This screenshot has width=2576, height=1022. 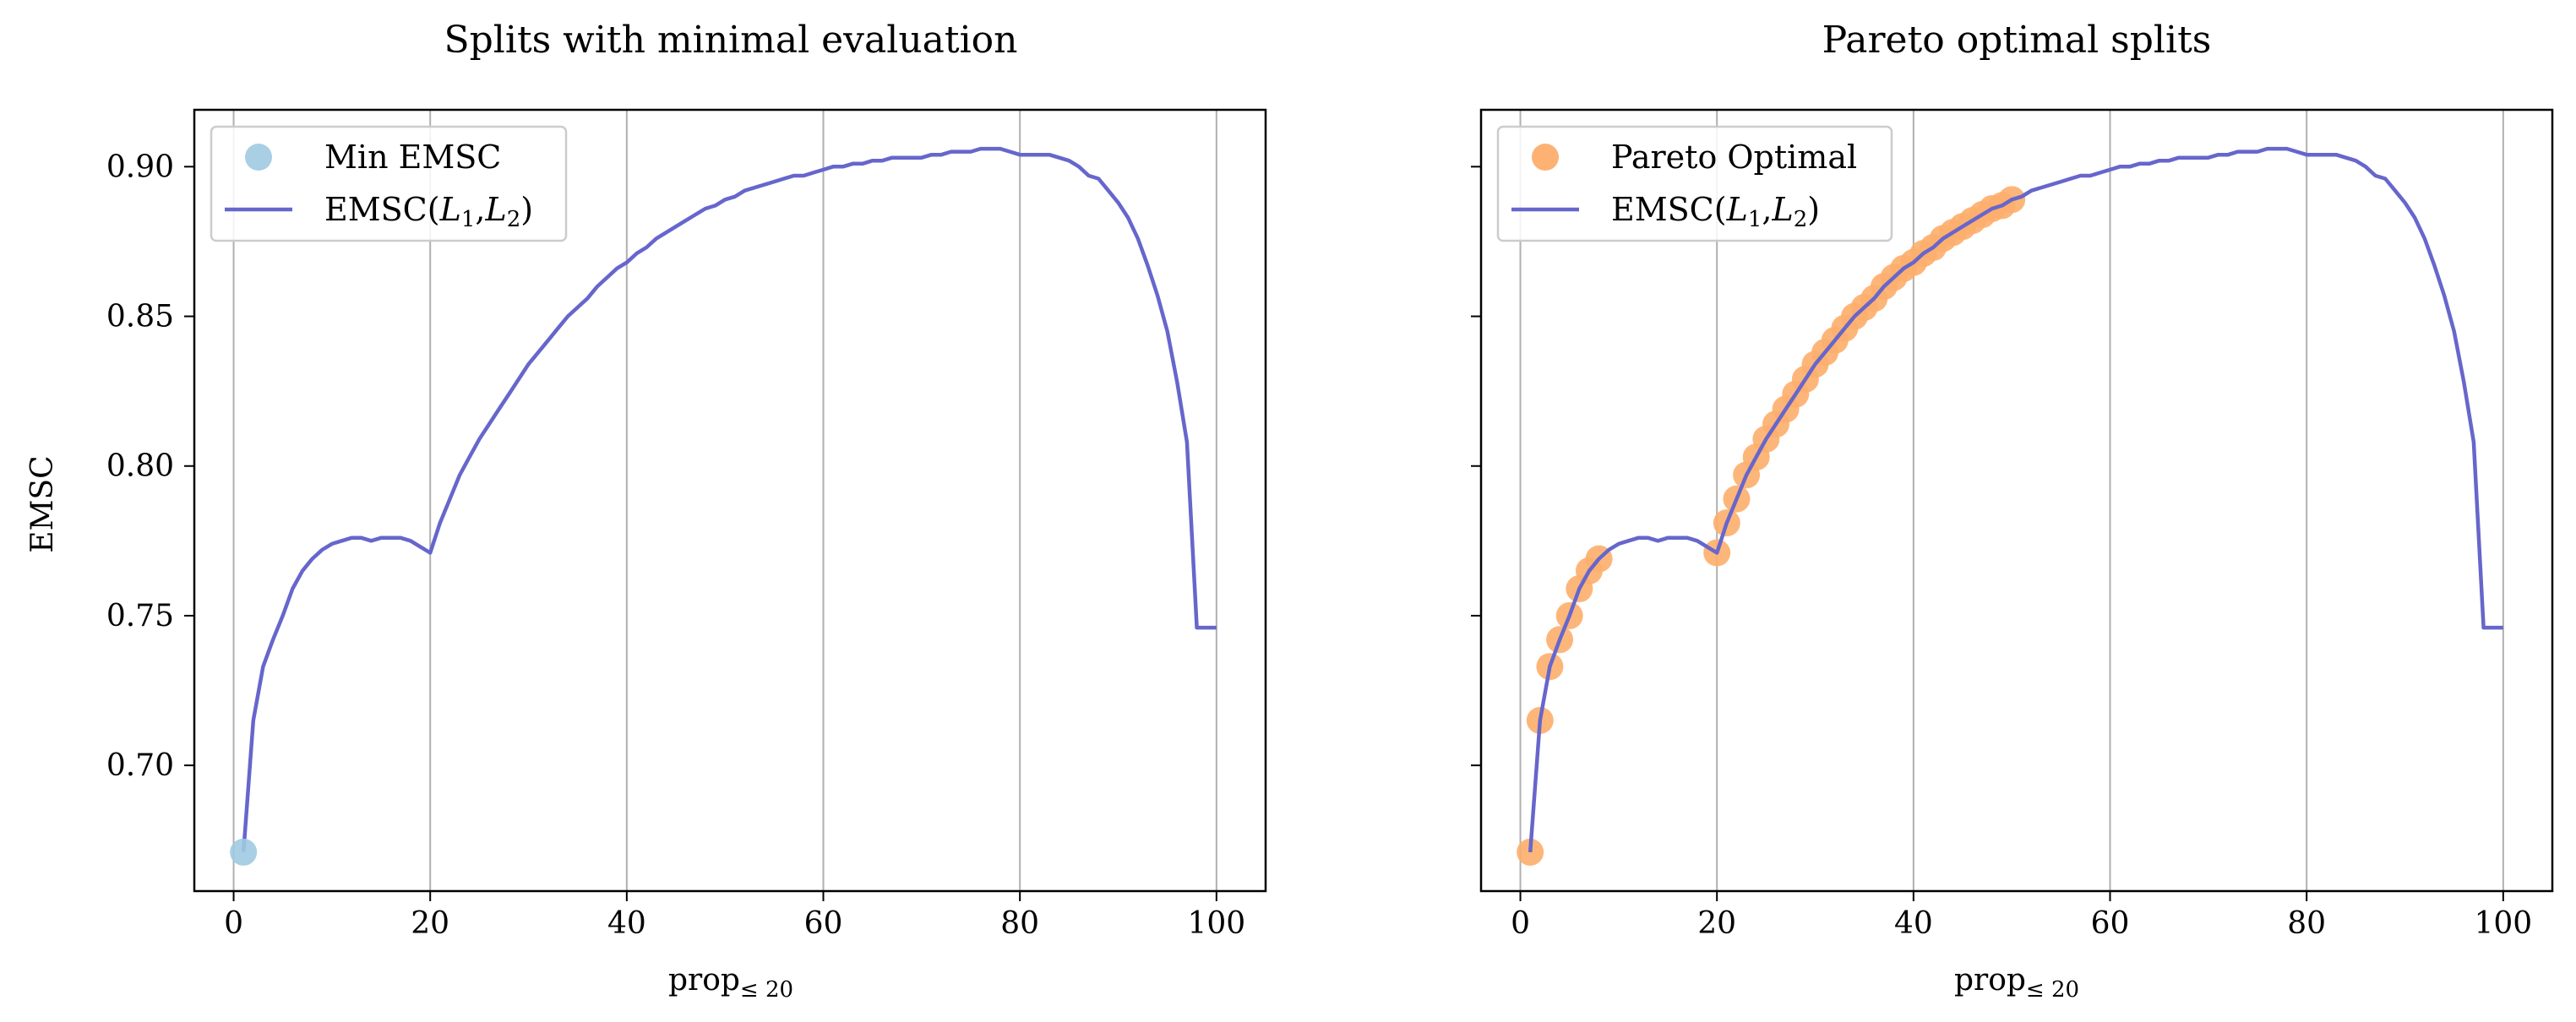 I want to click on left-chart-title: Splits with minimal evaluation, so click(x=730, y=40).